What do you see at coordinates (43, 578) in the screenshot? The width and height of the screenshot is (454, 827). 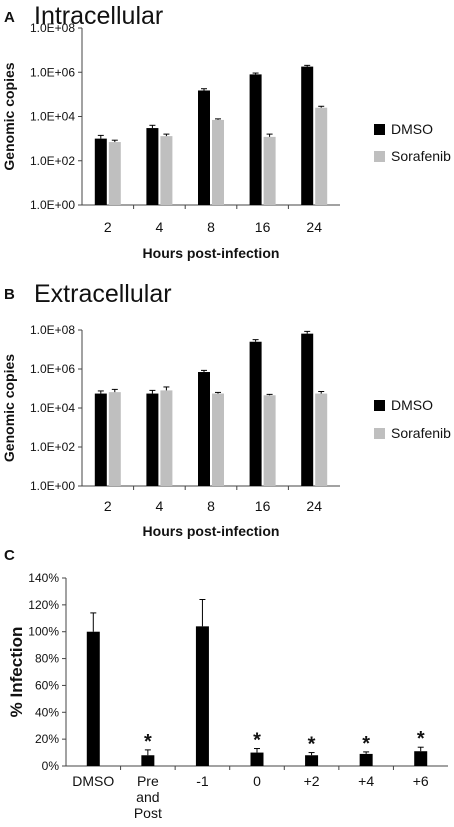 I see `y-tick-label: 140%` at bounding box center [43, 578].